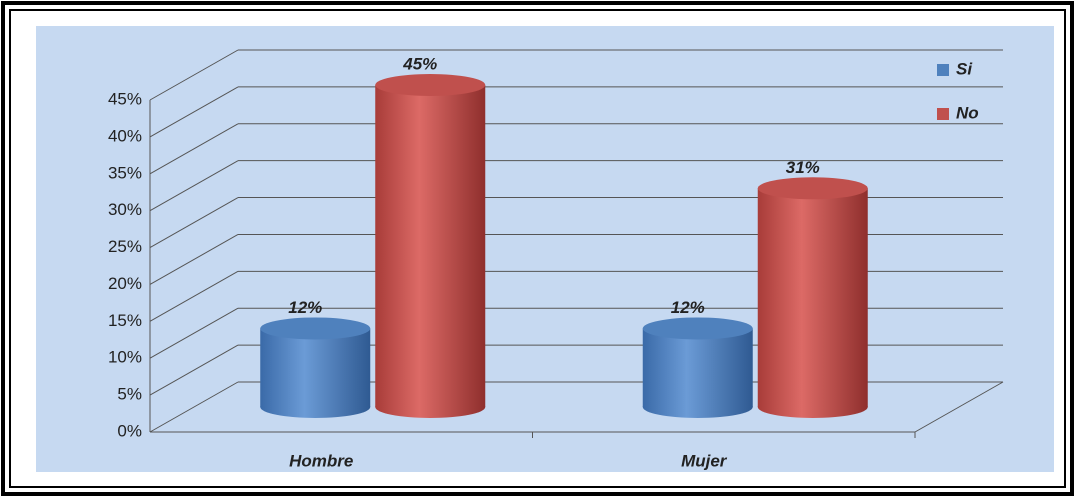  What do you see at coordinates (125, 98) in the screenshot?
I see `y-tick-label: 45%` at bounding box center [125, 98].